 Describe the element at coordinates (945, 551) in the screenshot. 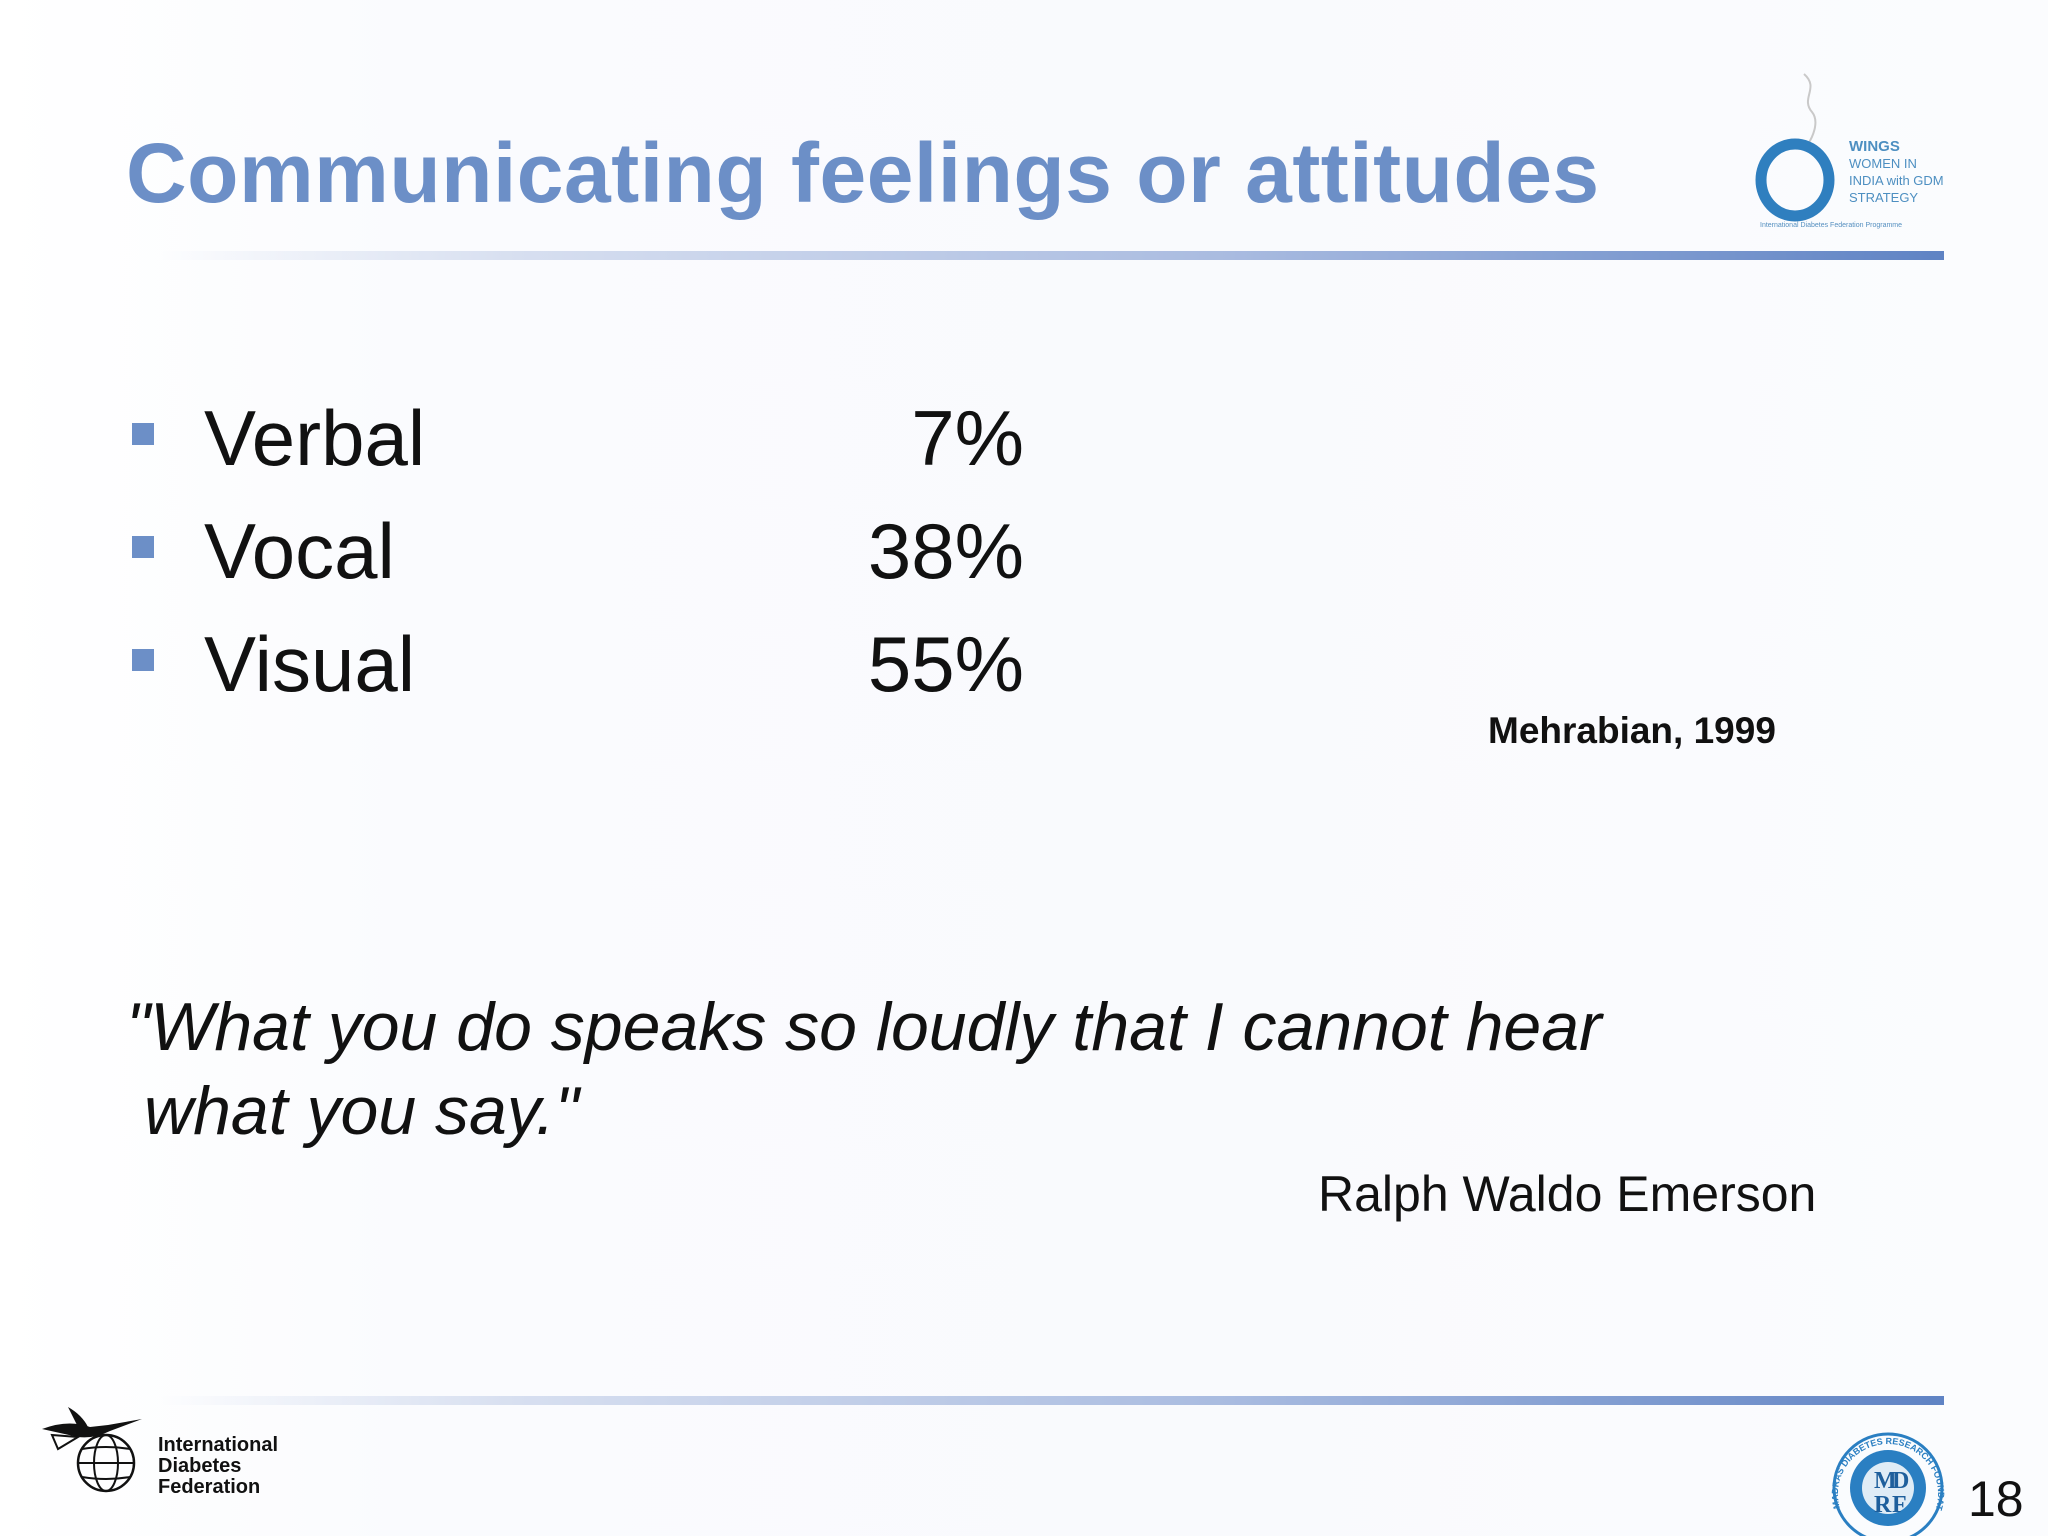

I see `bullet-value: 38%` at that location.